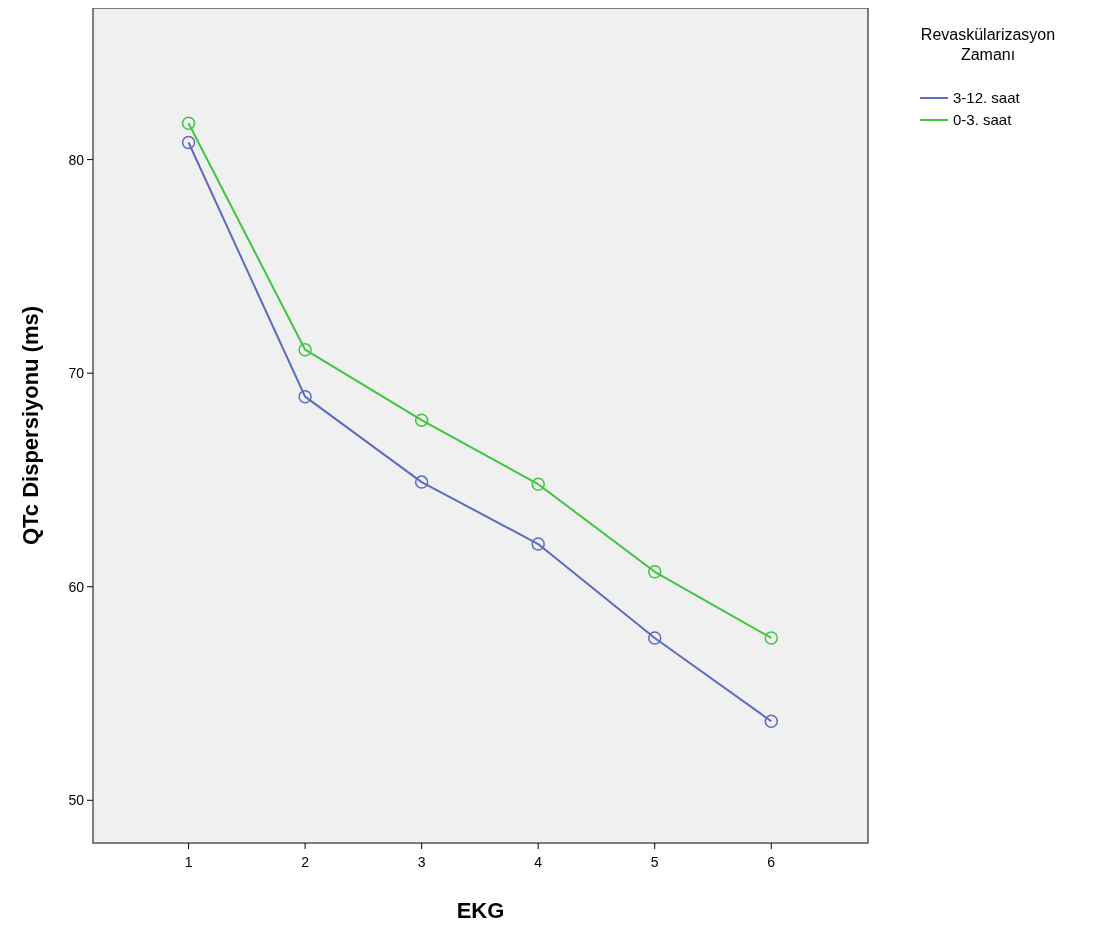 The image size is (1102, 928). Describe the element at coordinates (538, 862) in the screenshot. I see `x-tick-label: 4` at that location.